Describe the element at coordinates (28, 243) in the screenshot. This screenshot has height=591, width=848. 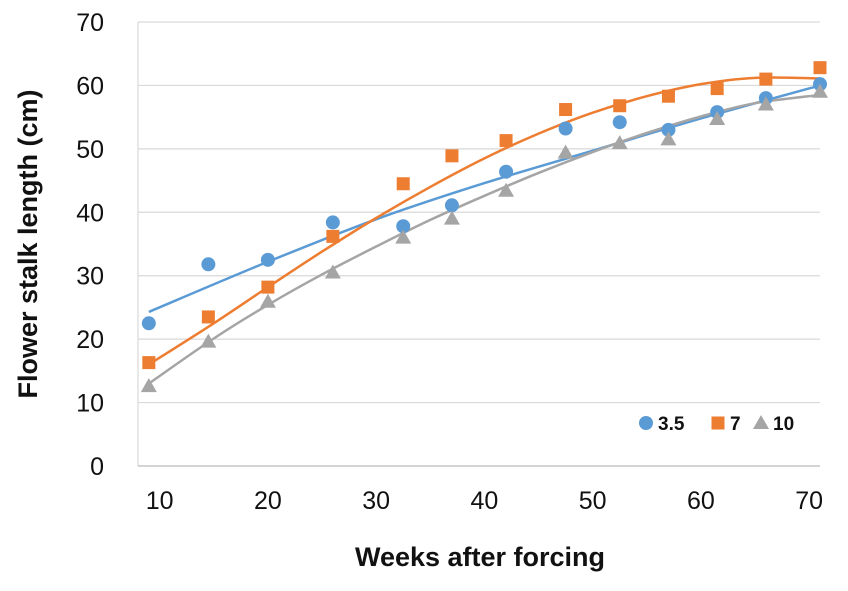
I see `y-axis-title: Flower stalk length (cm)` at that location.